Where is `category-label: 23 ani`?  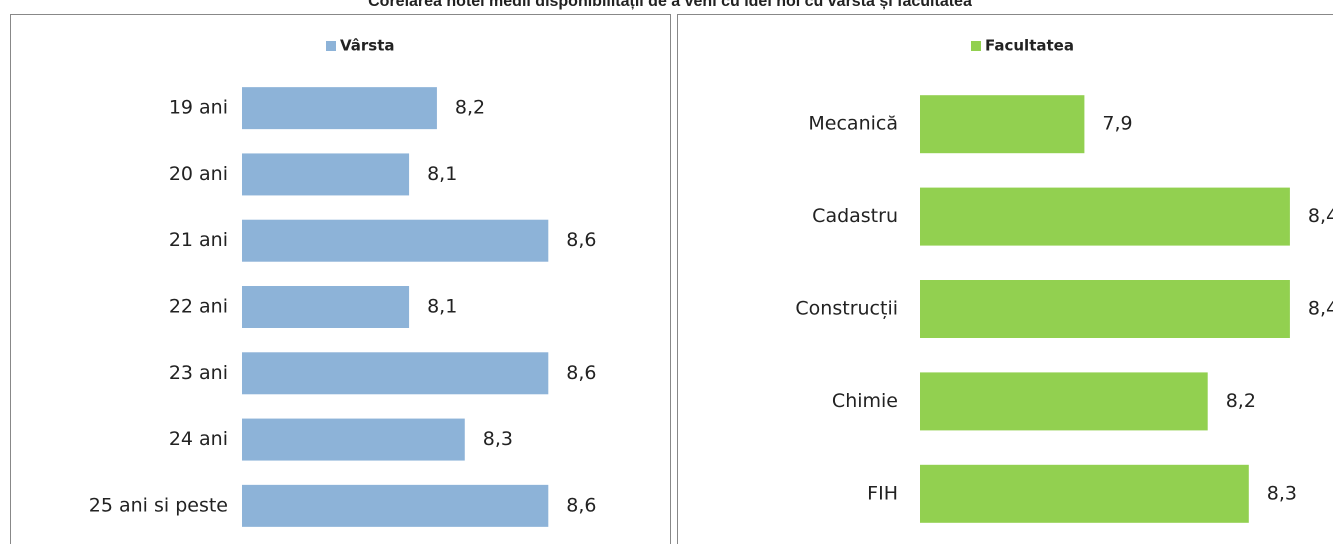 category-label: 23 ani is located at coordinates (198, 373).